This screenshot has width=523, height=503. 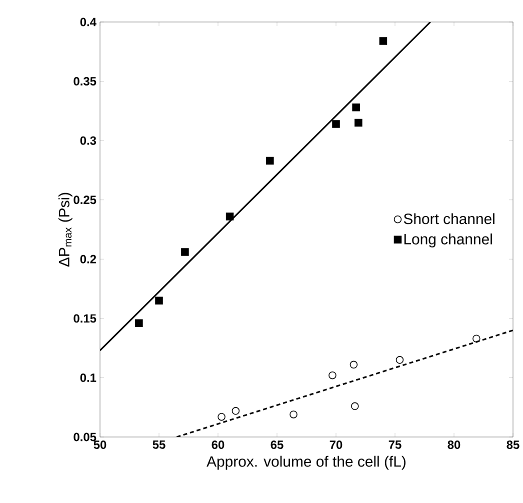 What do you see at coordinates (306, 463) in the screenshot?
I see `x-axis-title: Approx. volume of the cell (fL)` at bounding box center [306, 463].